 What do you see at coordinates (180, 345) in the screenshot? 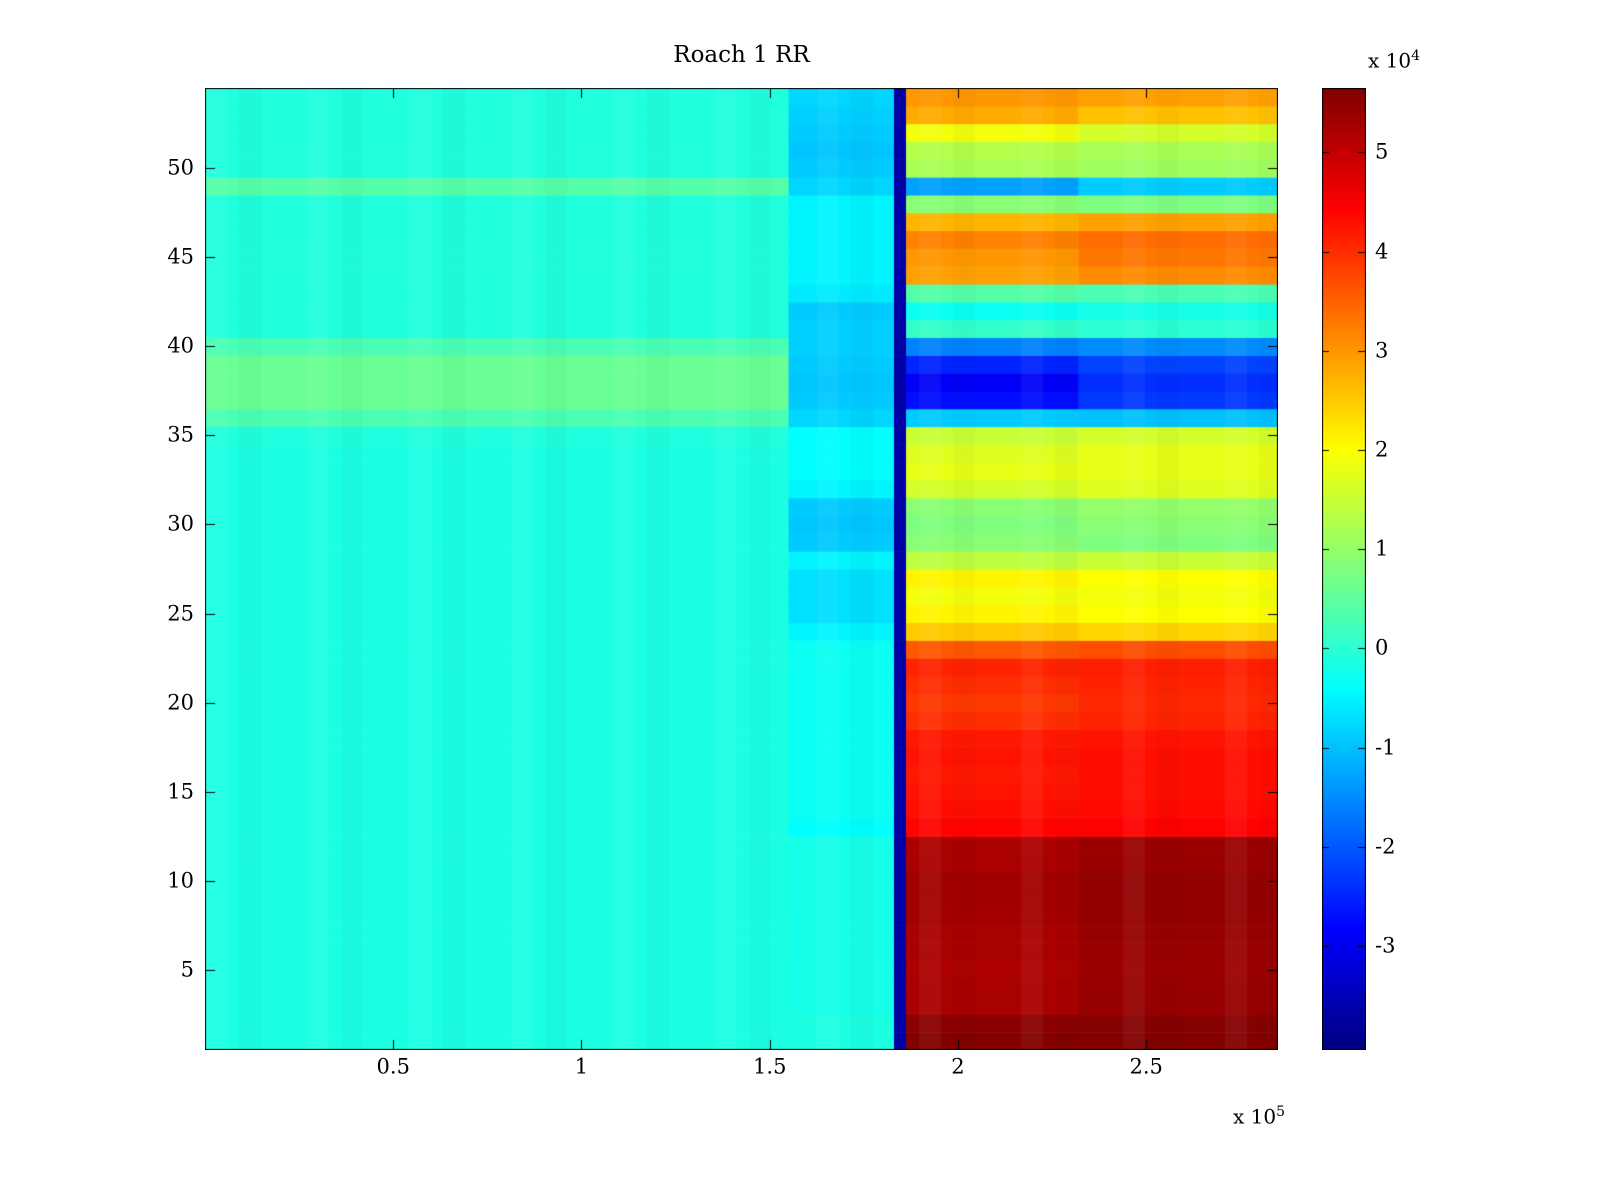
I see `y-tick-label: 40` at bounding box center [180, 345].